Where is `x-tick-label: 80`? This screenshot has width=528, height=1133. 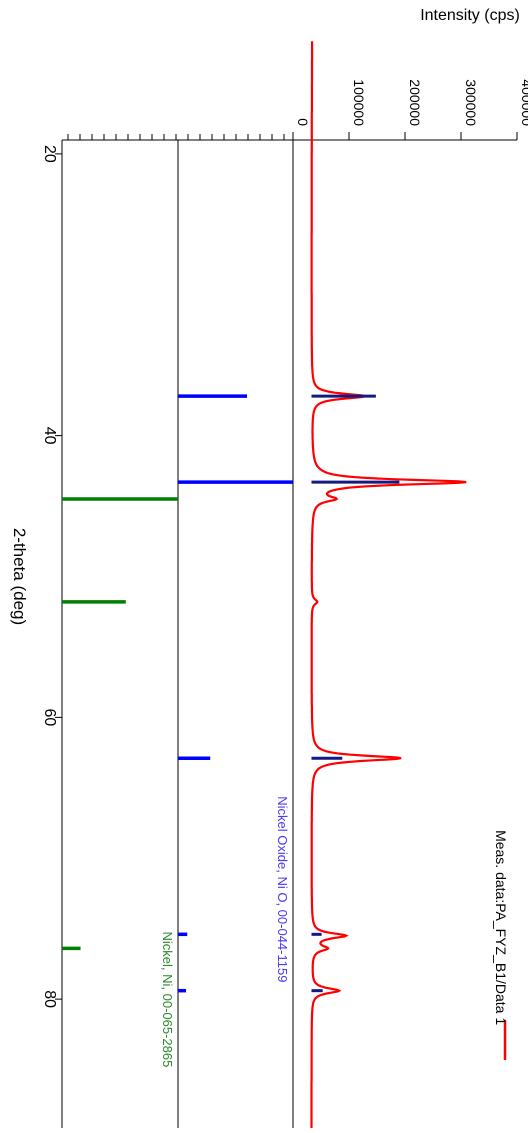 x-tick-label: 80 is located at coordinates (49, 999).